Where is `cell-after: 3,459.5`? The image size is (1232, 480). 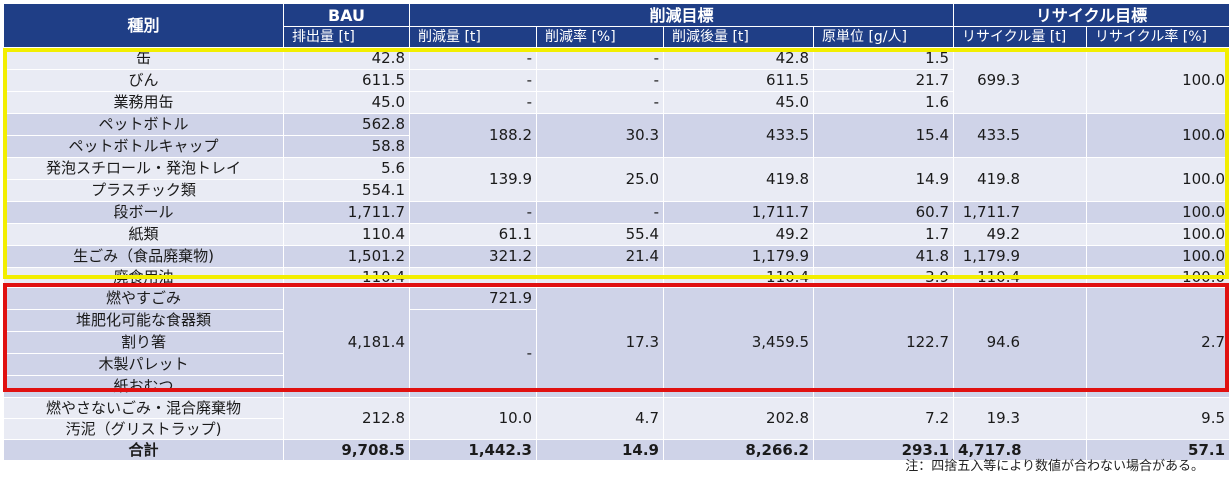 cell-after: 3,459.5 is located at coordinates (738, 342).